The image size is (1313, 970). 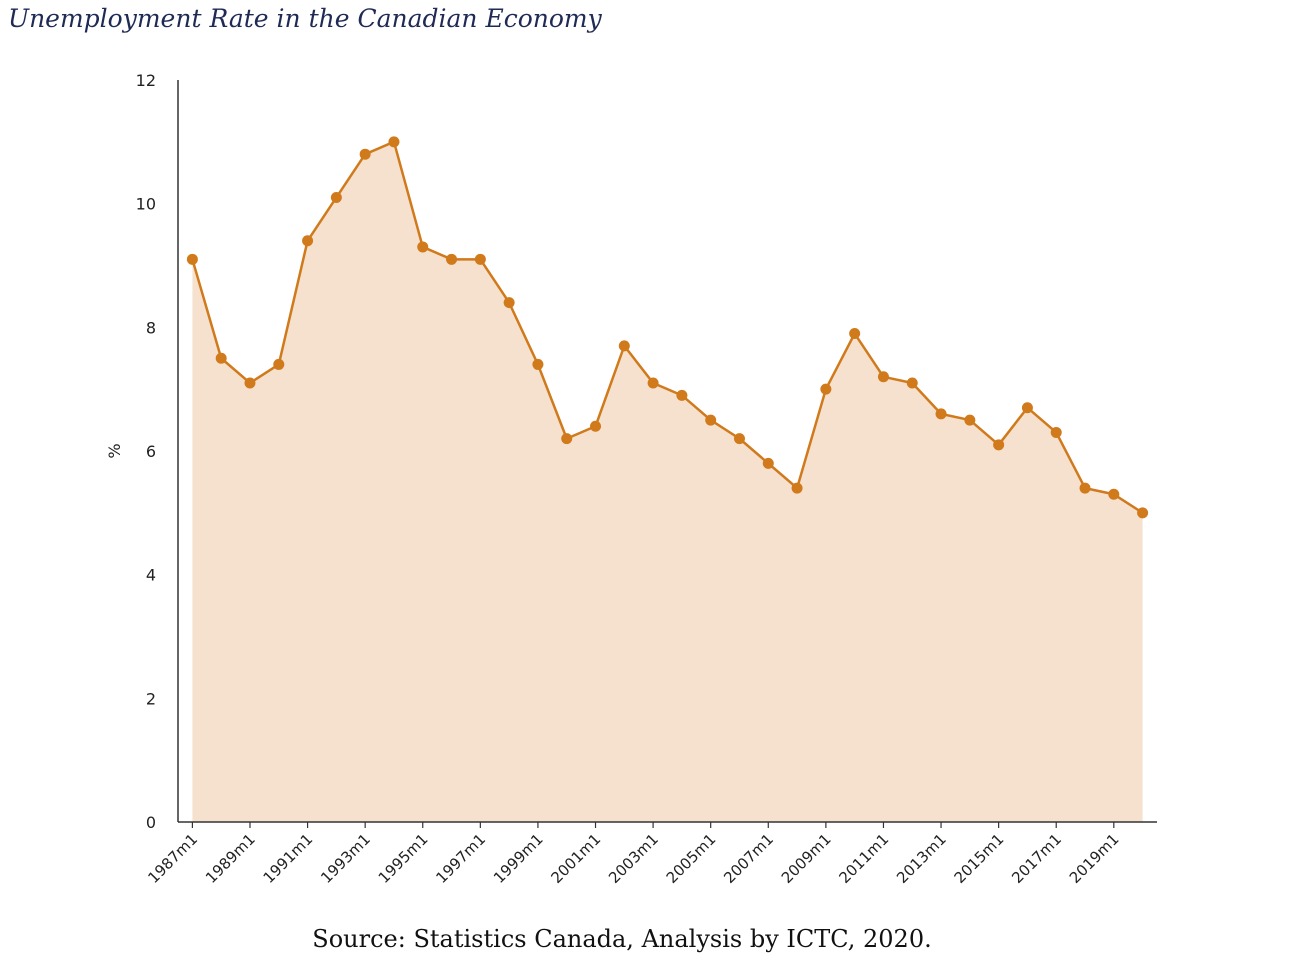 I want to click on x-tick-label: 2003m1, so click(x=633, y=858).